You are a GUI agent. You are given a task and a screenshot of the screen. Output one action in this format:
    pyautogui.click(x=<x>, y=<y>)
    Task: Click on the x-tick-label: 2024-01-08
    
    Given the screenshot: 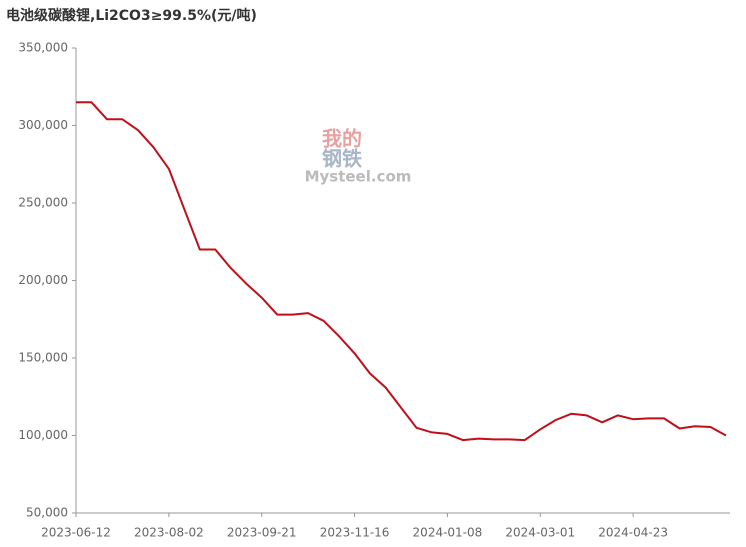 What is the action you would take?
    pyautogui.click(x=448, y=533)
    